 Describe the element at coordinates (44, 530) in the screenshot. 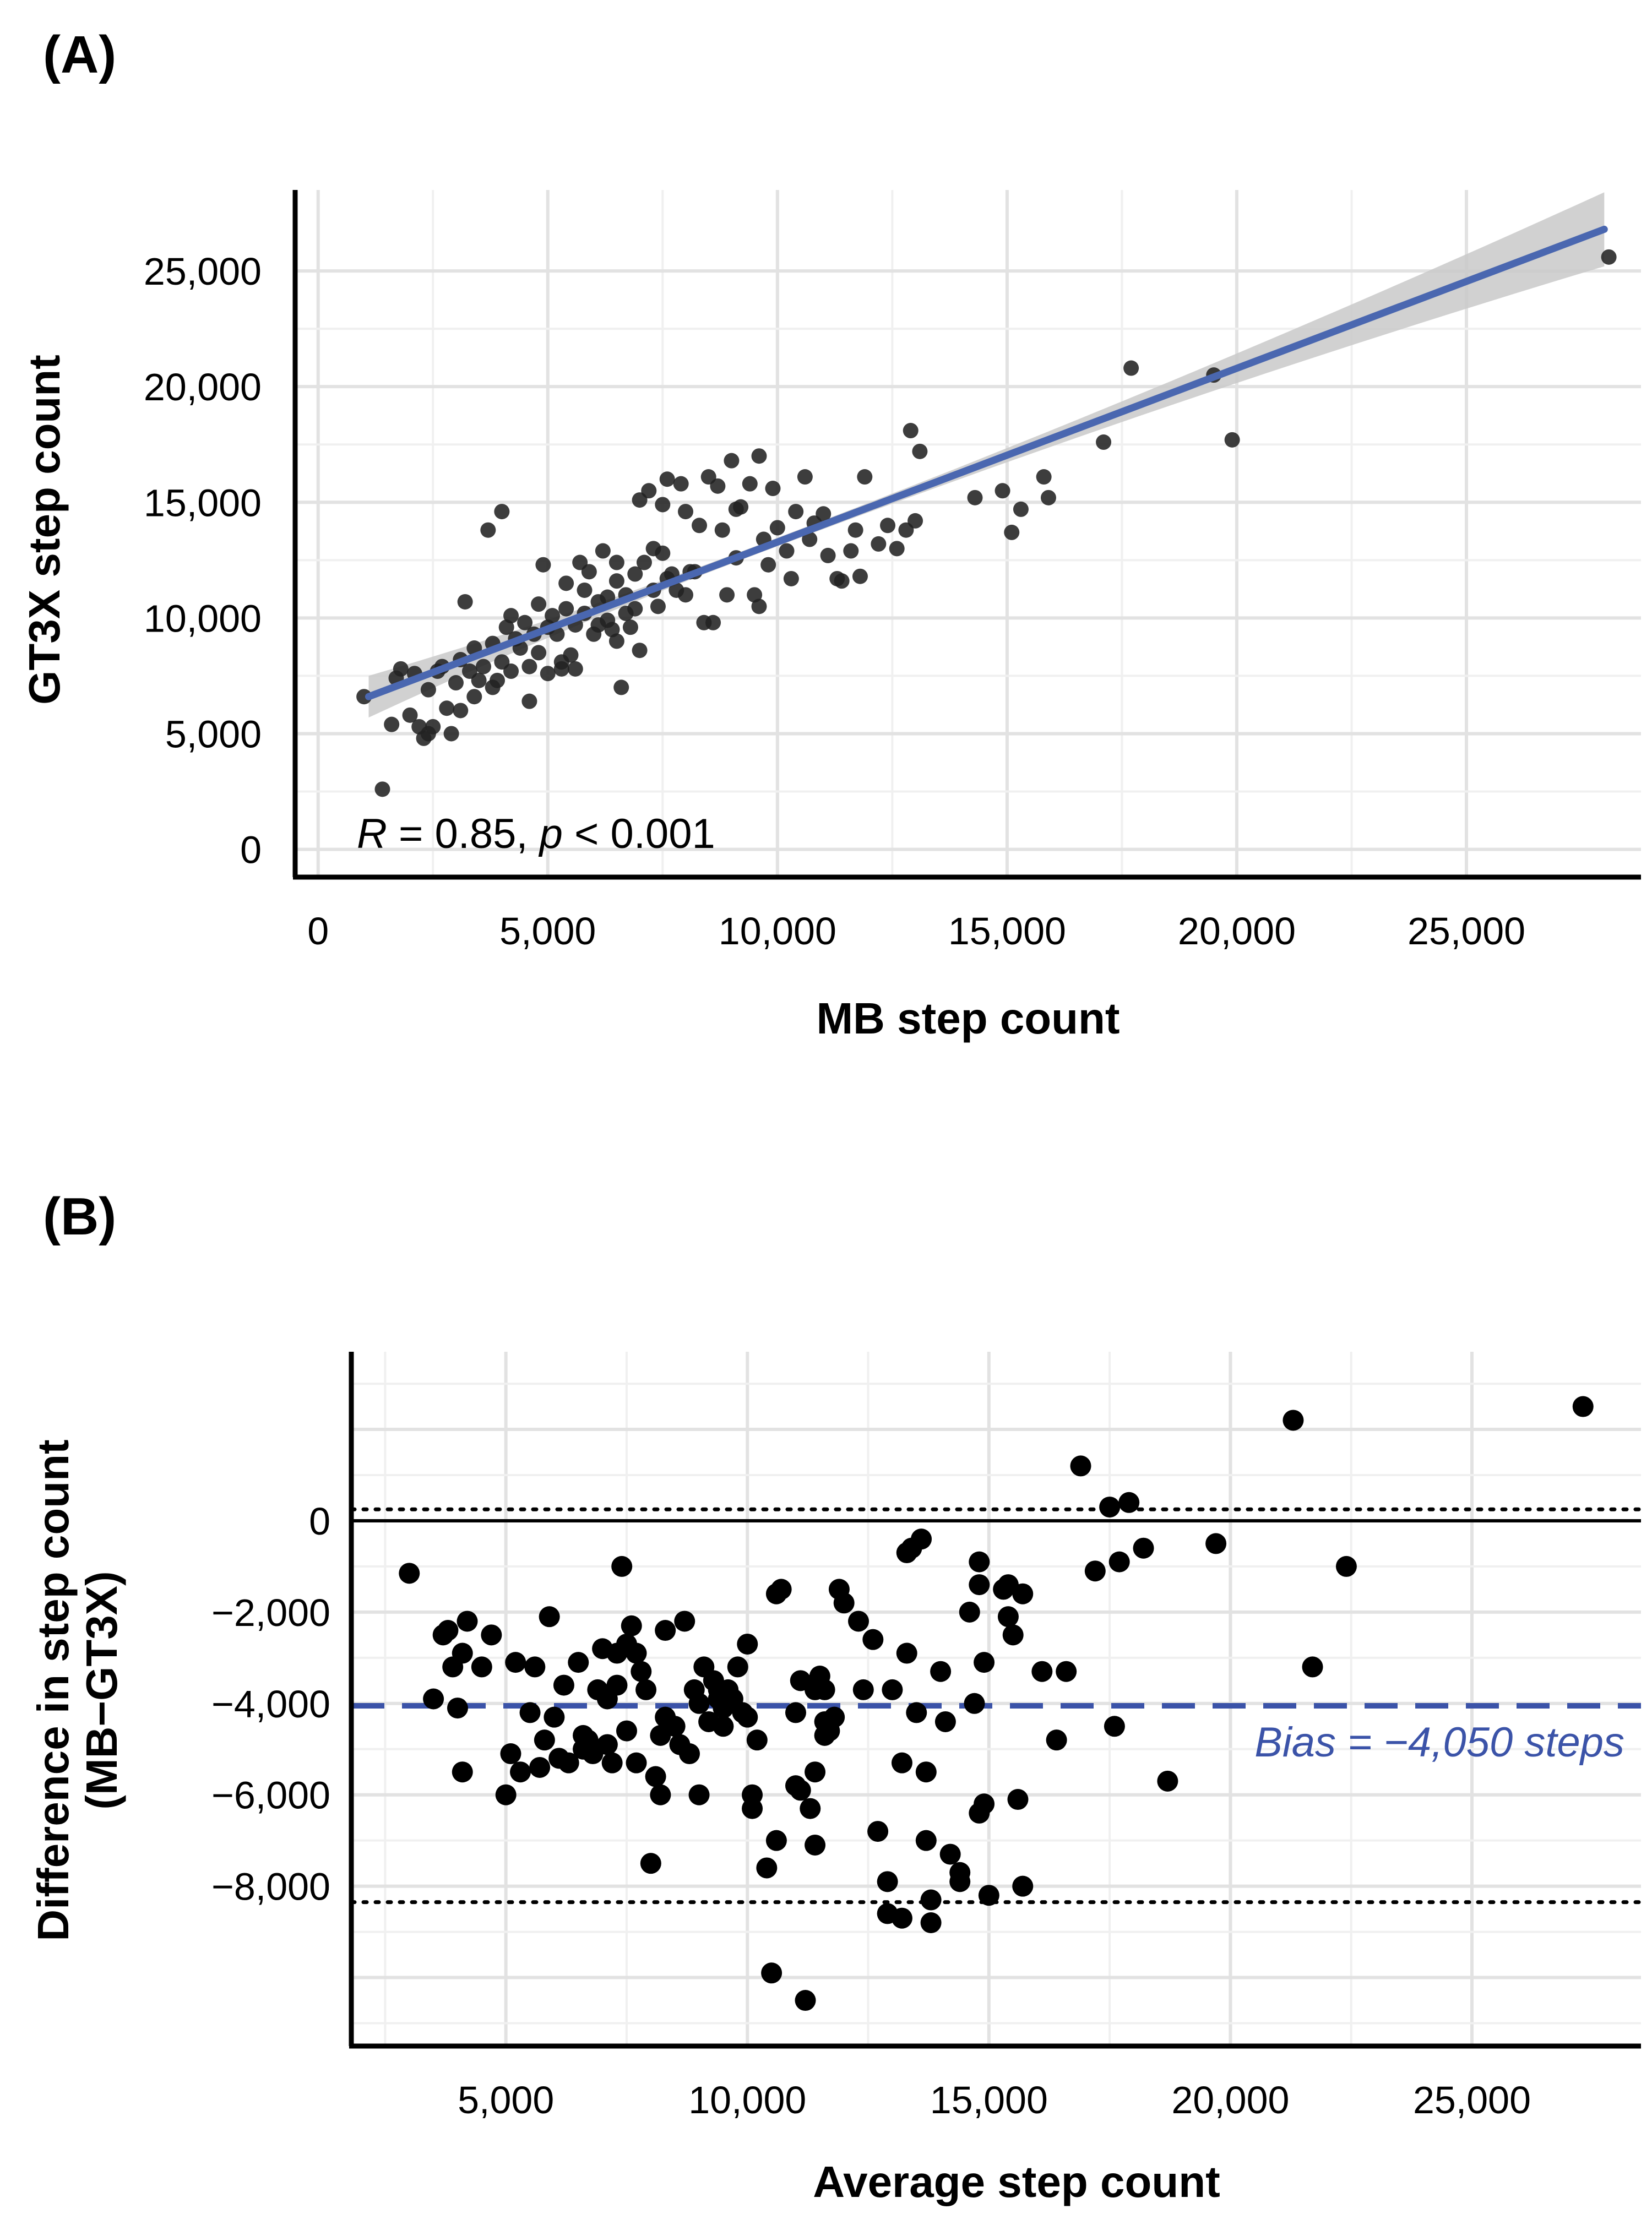

I see `panel-a-y-axis-title: GT3X step count` at that location.